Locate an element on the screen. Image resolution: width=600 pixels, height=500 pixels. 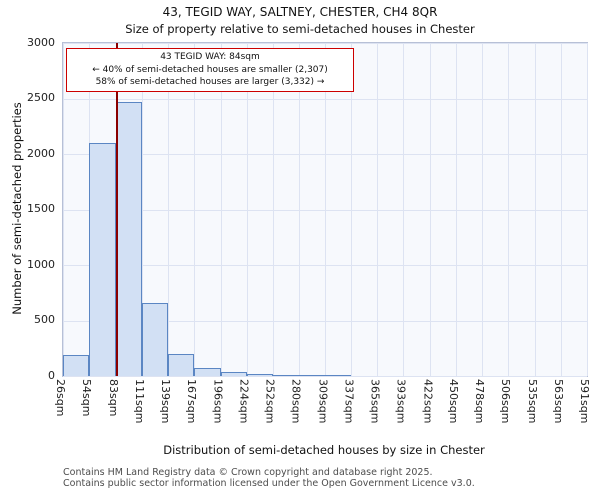
x-tick-label: 337sqm is located at coordinates (349, 401).